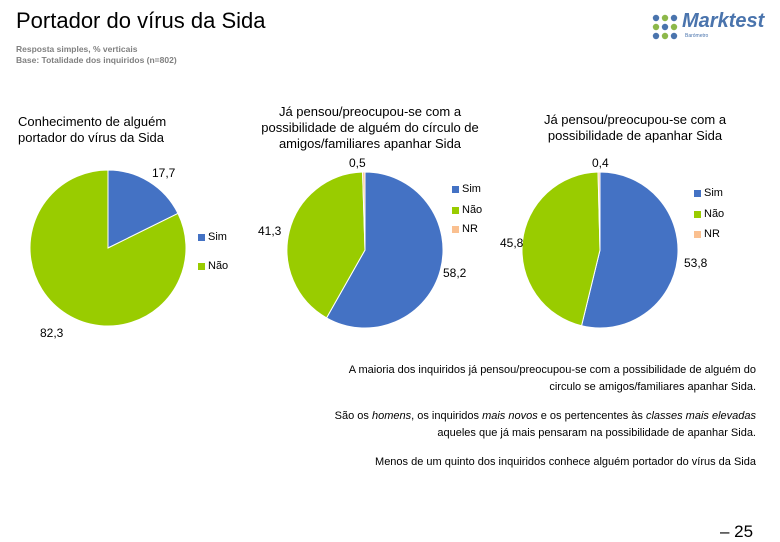 This screenshot has height=542, width=780. Describe the element at coordinates (599, 211) in the screenshot. I see `chart3-slice-nr` at that location.